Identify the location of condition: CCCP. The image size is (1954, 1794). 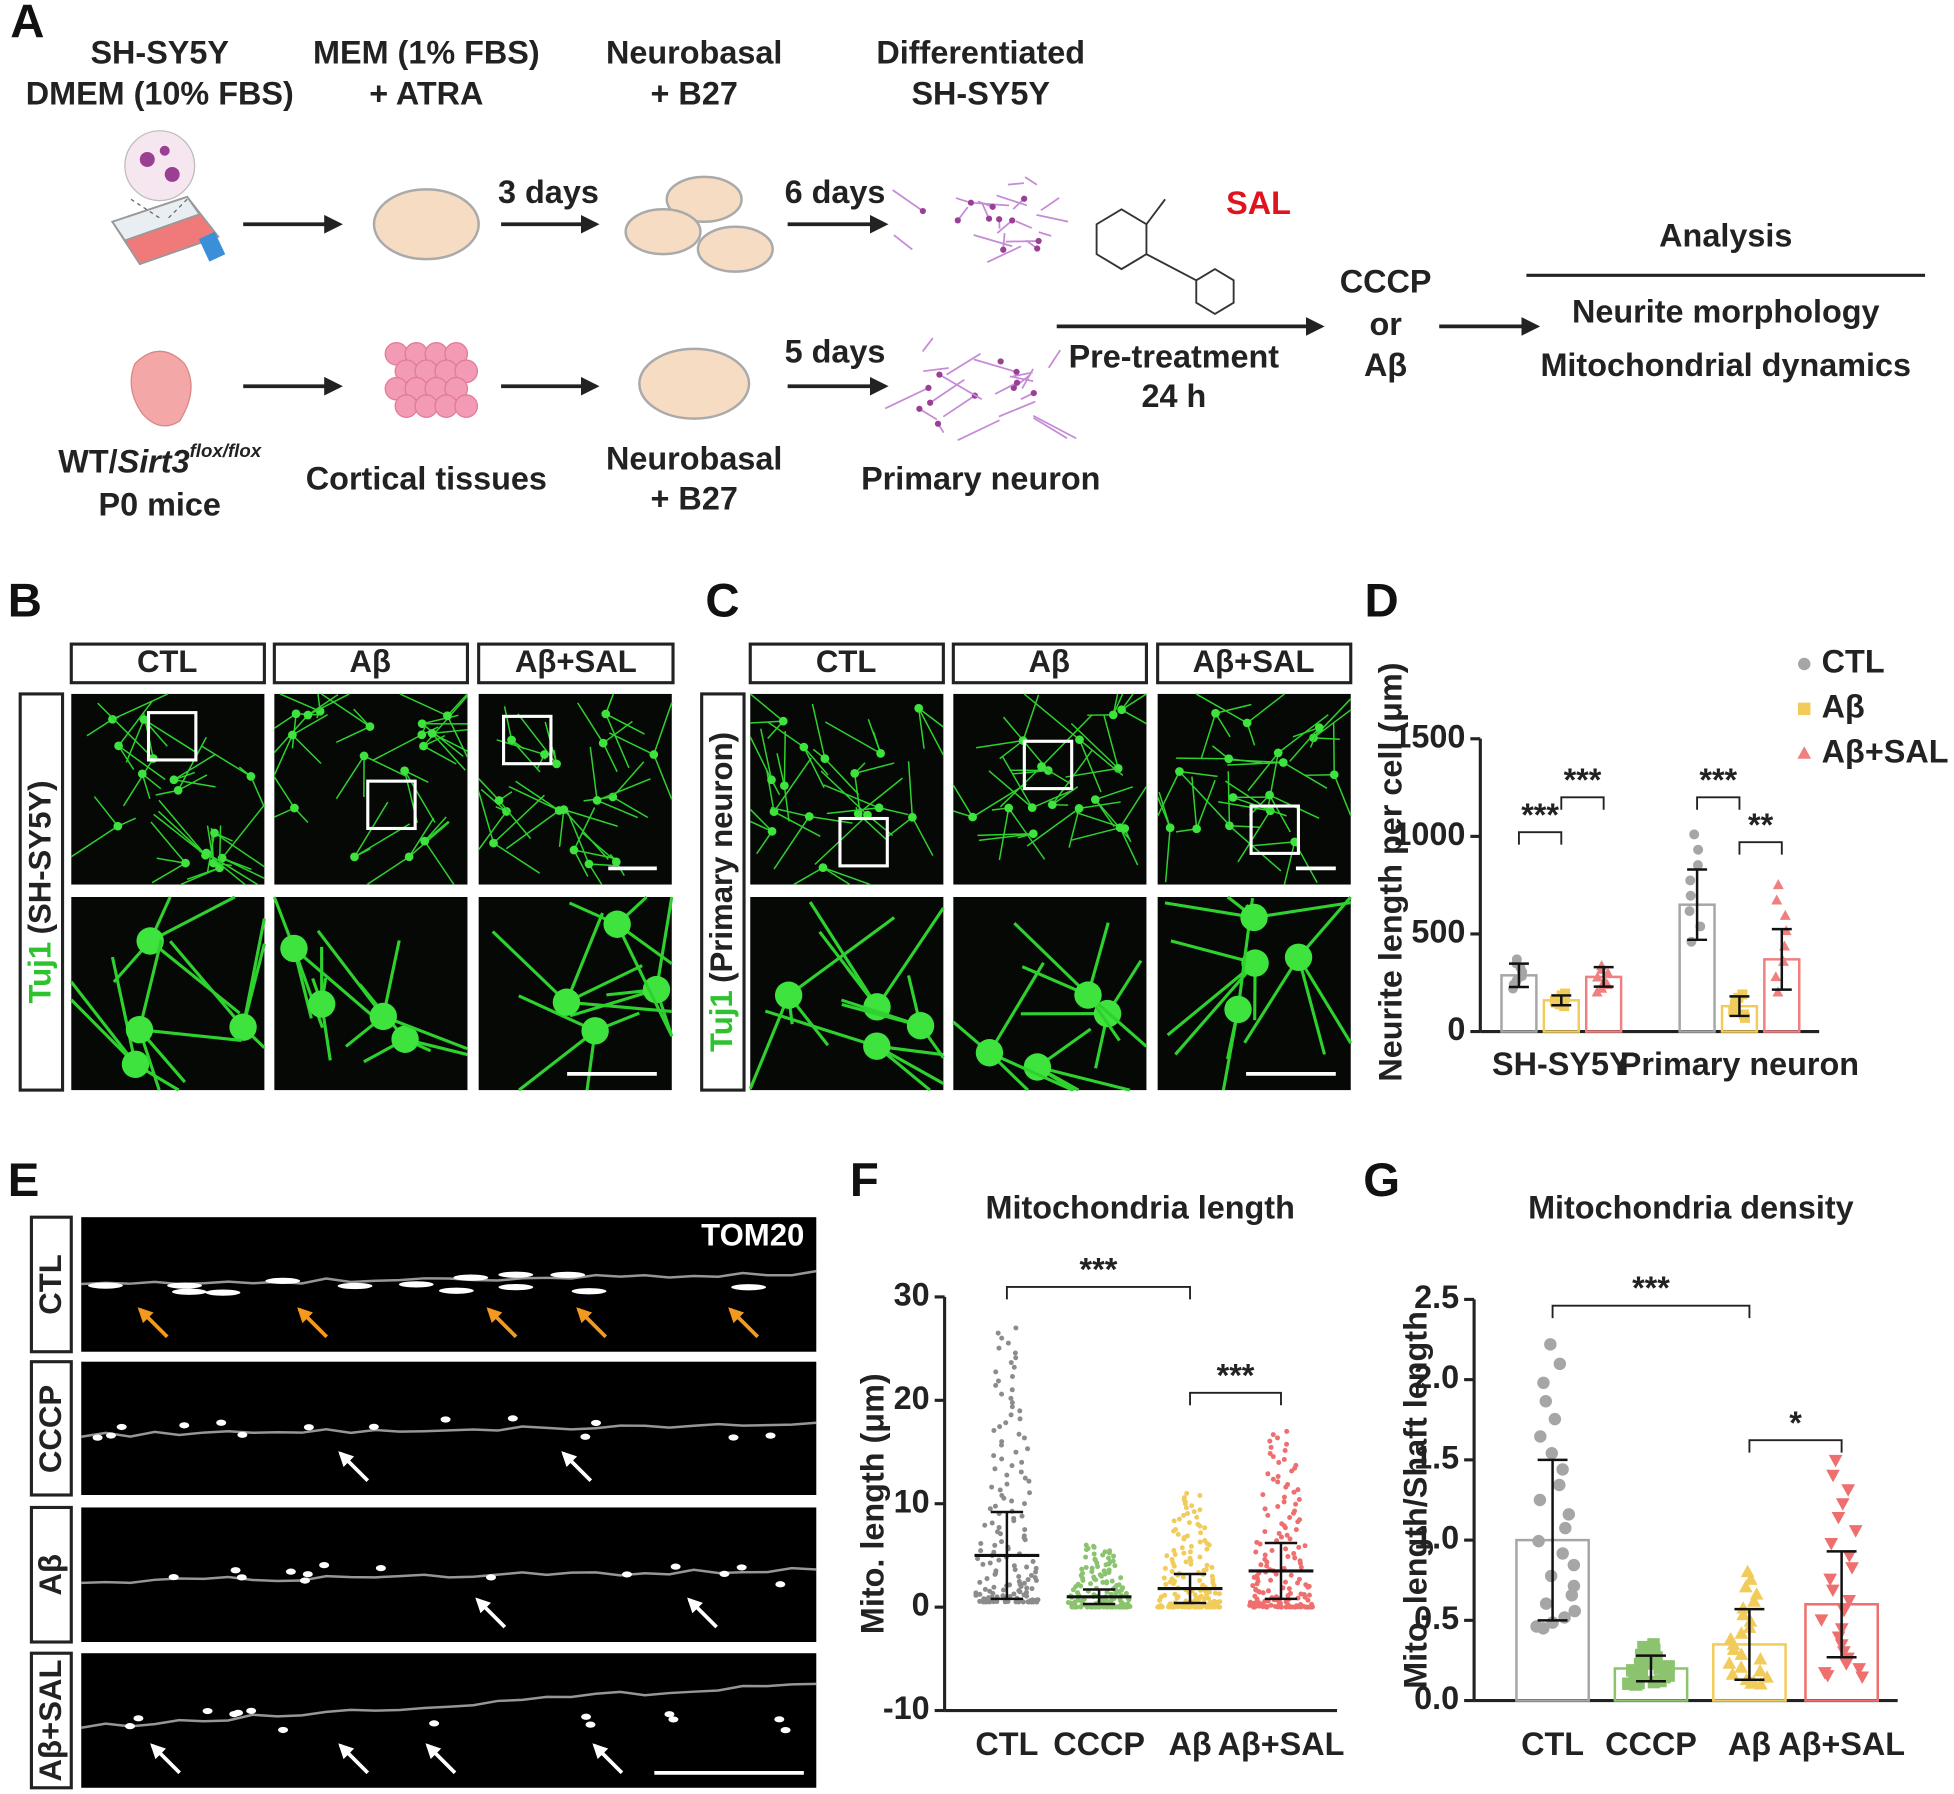
(50, 1429).